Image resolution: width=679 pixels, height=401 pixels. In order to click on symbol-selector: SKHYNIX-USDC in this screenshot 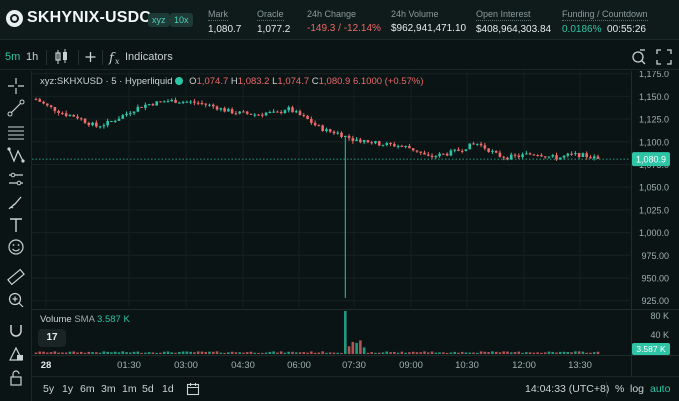, I will do `click(89, 17)`.